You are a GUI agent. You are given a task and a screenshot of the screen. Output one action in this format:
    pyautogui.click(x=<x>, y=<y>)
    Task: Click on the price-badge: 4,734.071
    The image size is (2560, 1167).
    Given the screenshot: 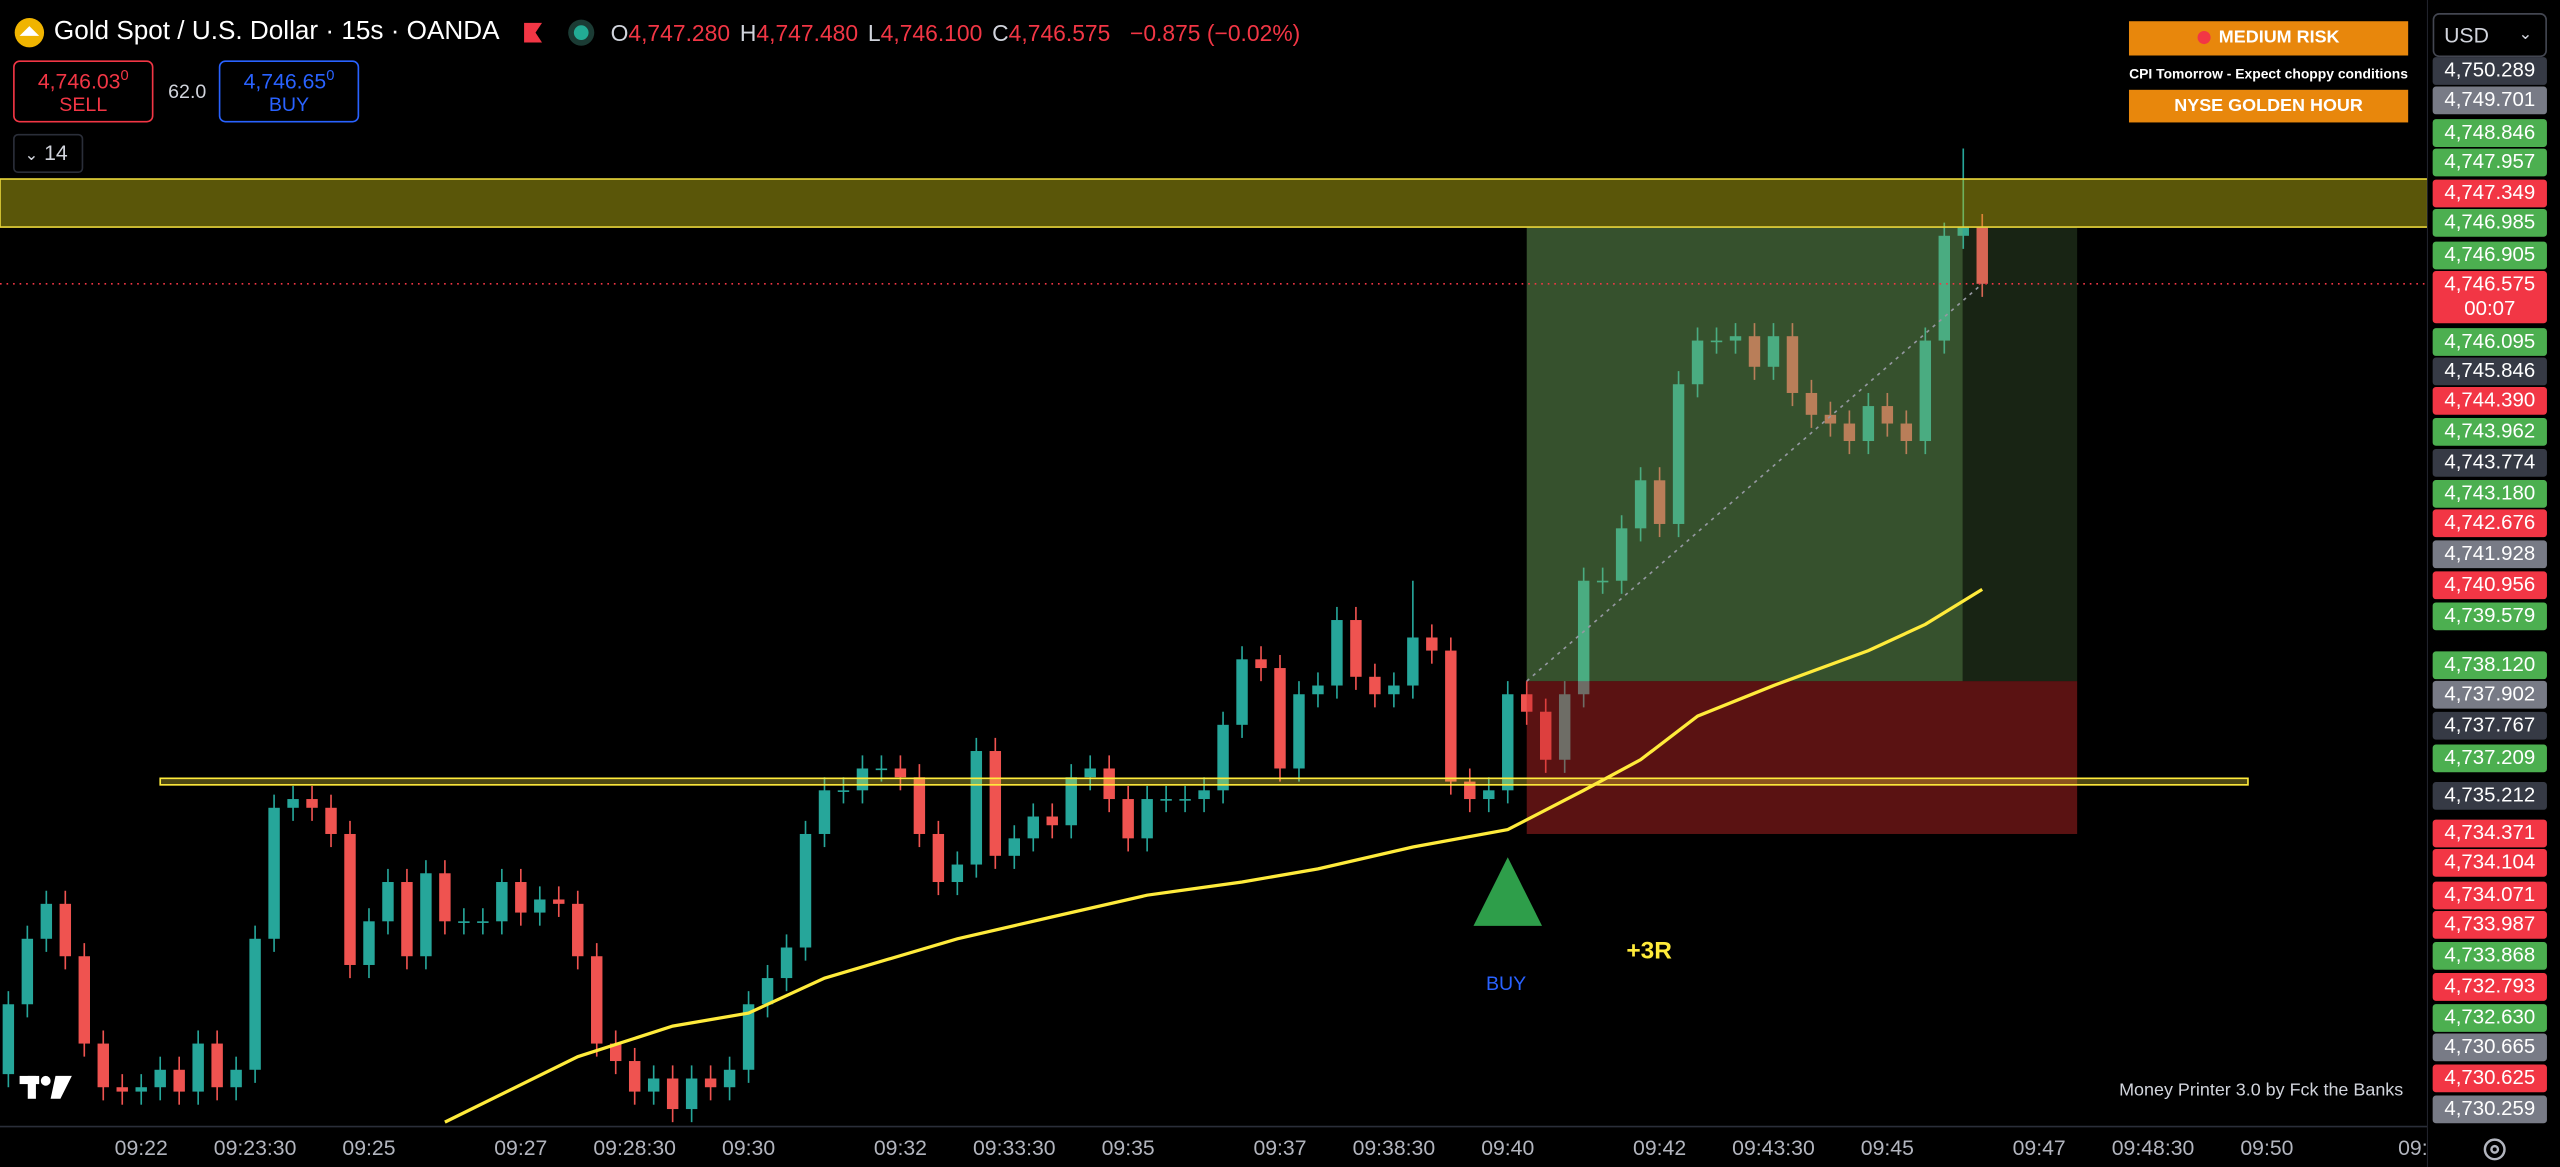 What is the action you would take?
    pyautogui.click(x=2489, y=895)
    